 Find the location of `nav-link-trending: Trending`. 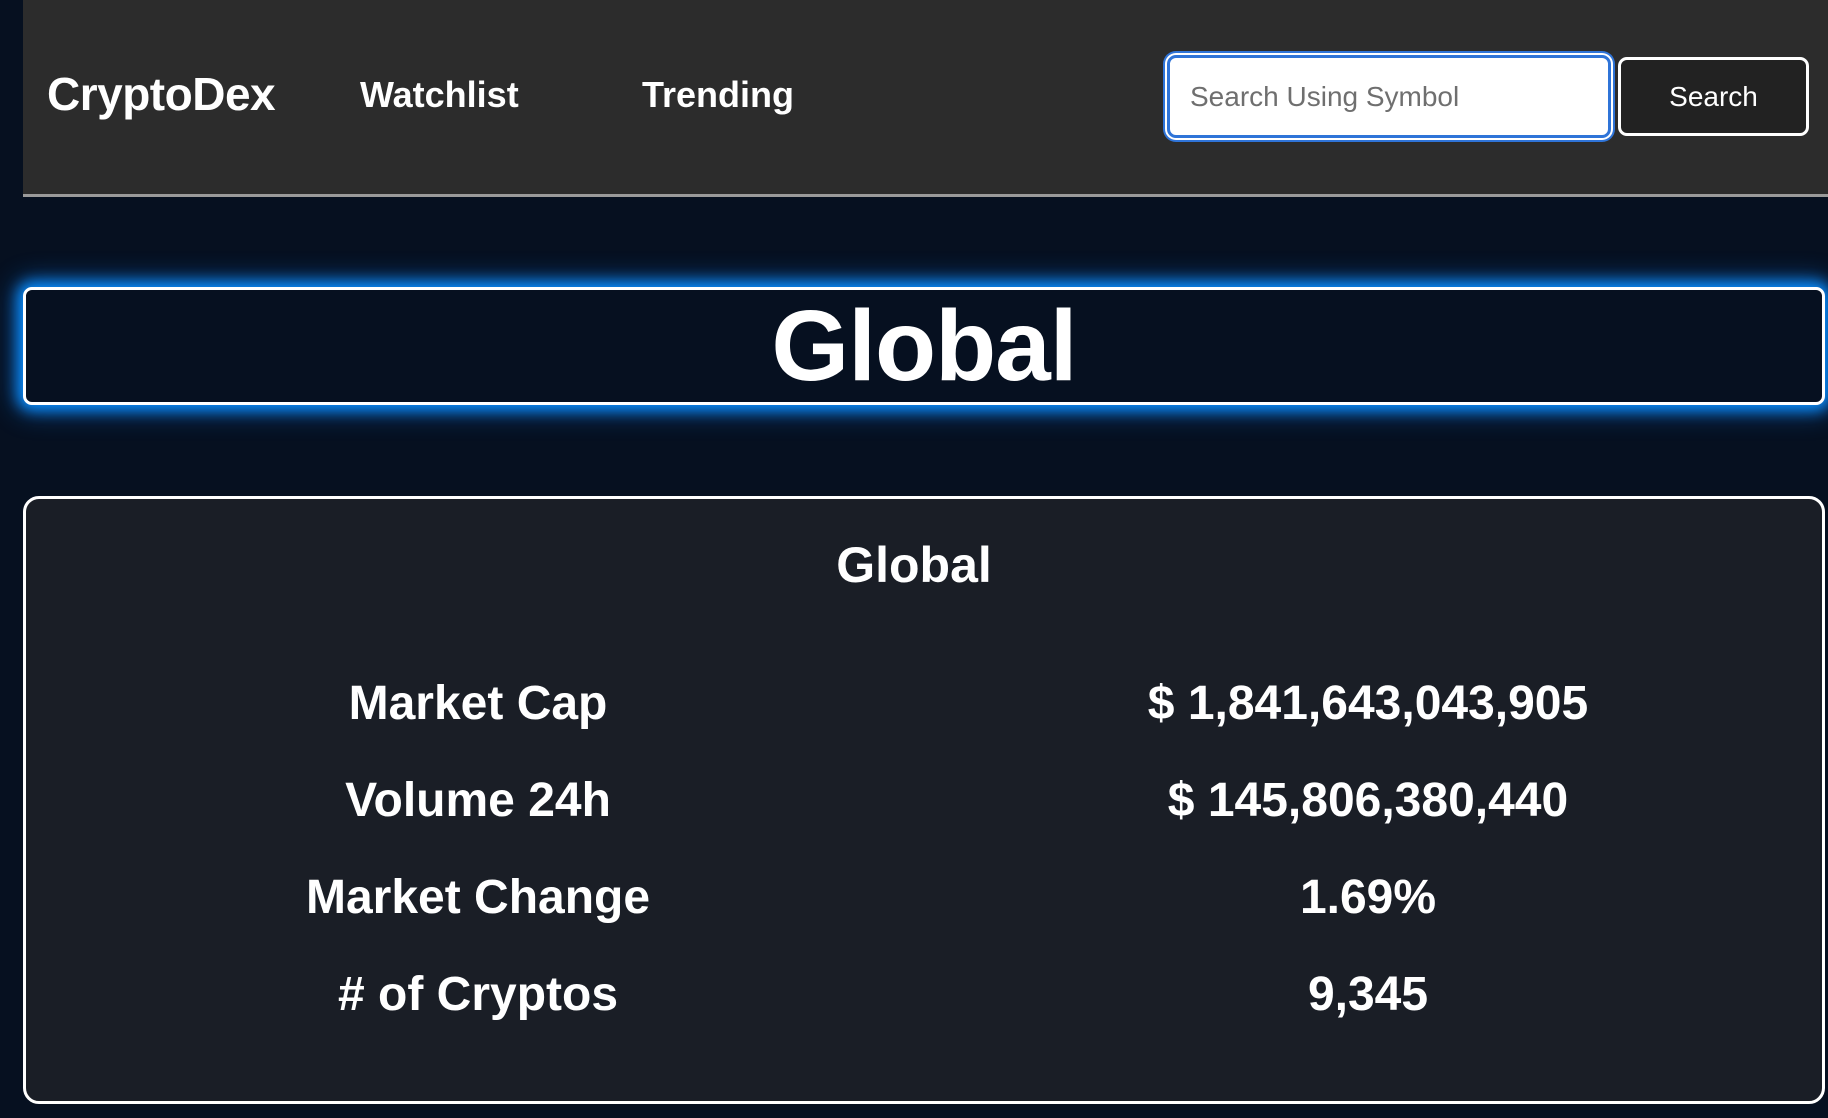

nav-link-trending: Trending is located at coordinates (718, 94).